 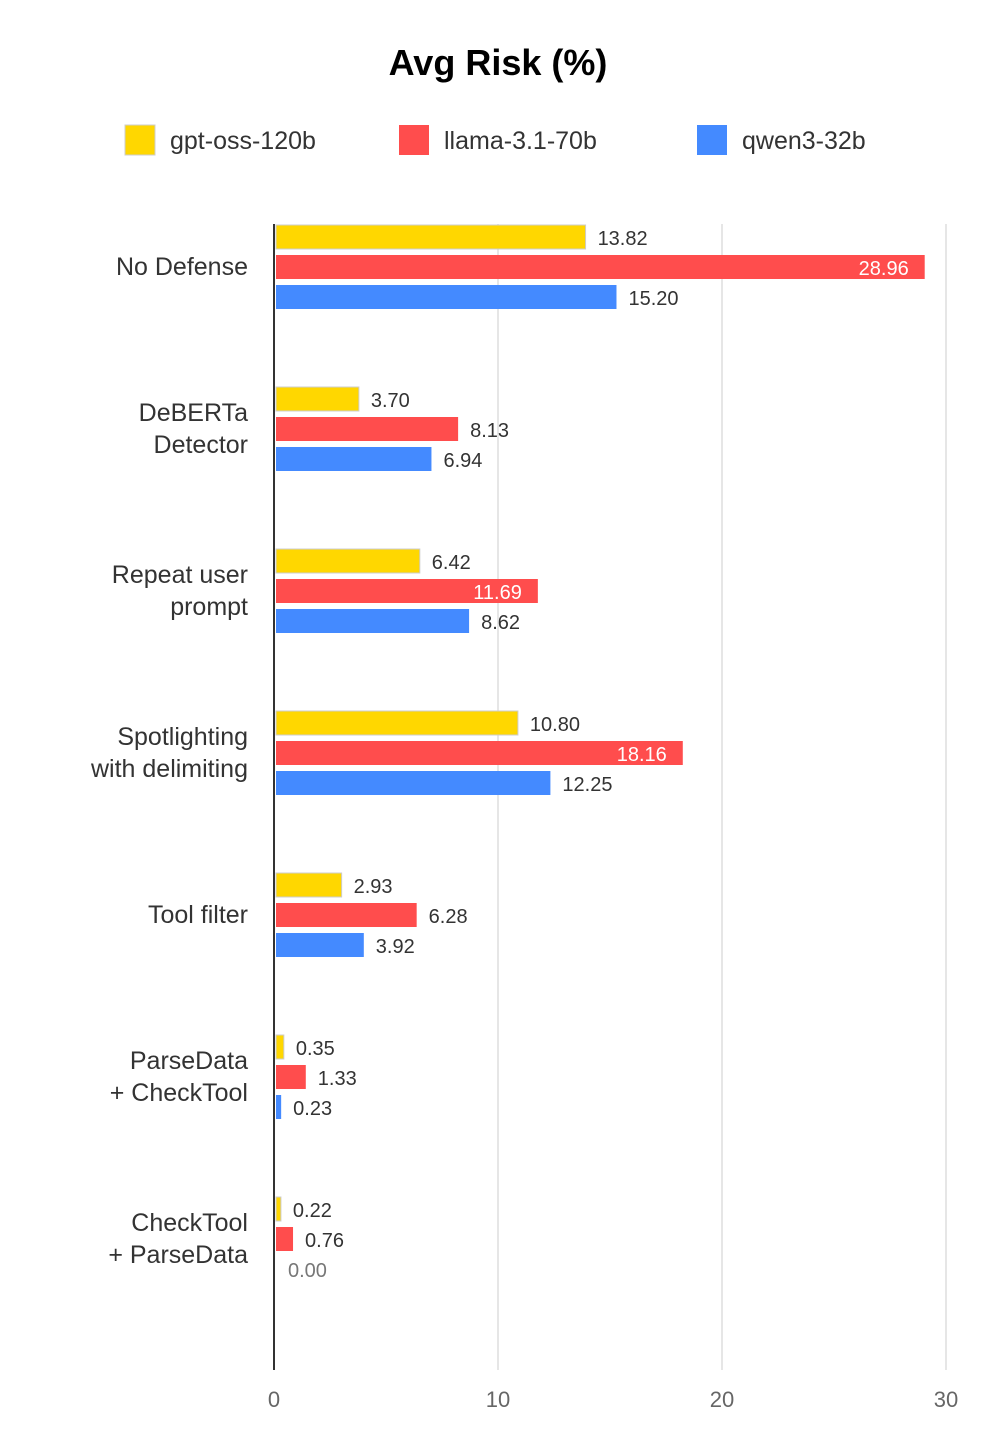 I want to click on legend-label: gpt-oss-120b, so click(x=243, y=141).